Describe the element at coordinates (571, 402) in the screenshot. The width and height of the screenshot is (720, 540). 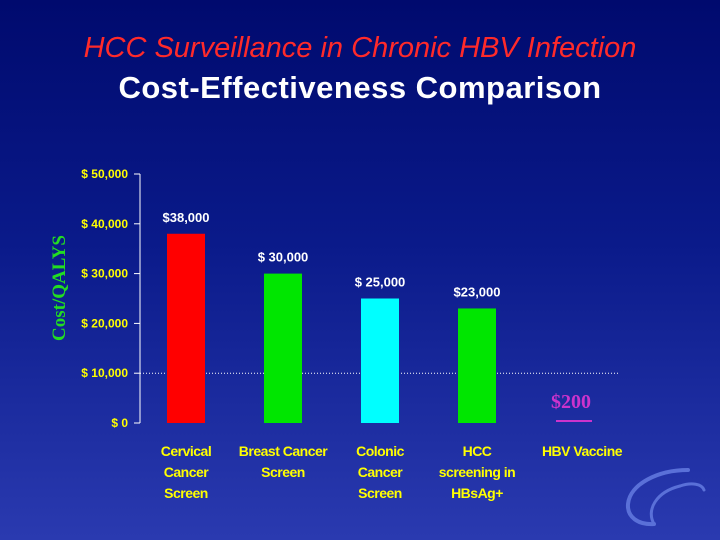
I see `bar-value-label: $200` at that location.